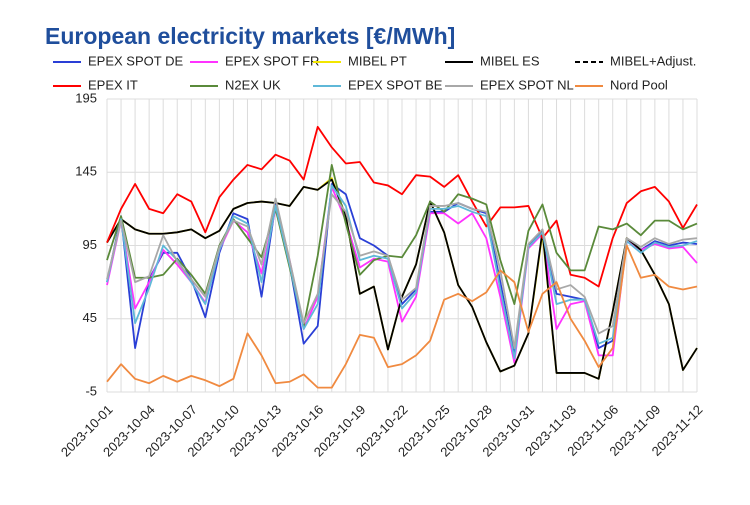 Image resolution: width=750 pixels, height=505 pixels. I want to click on legend-label: MIBEL+Adjust., so click(653, 60).